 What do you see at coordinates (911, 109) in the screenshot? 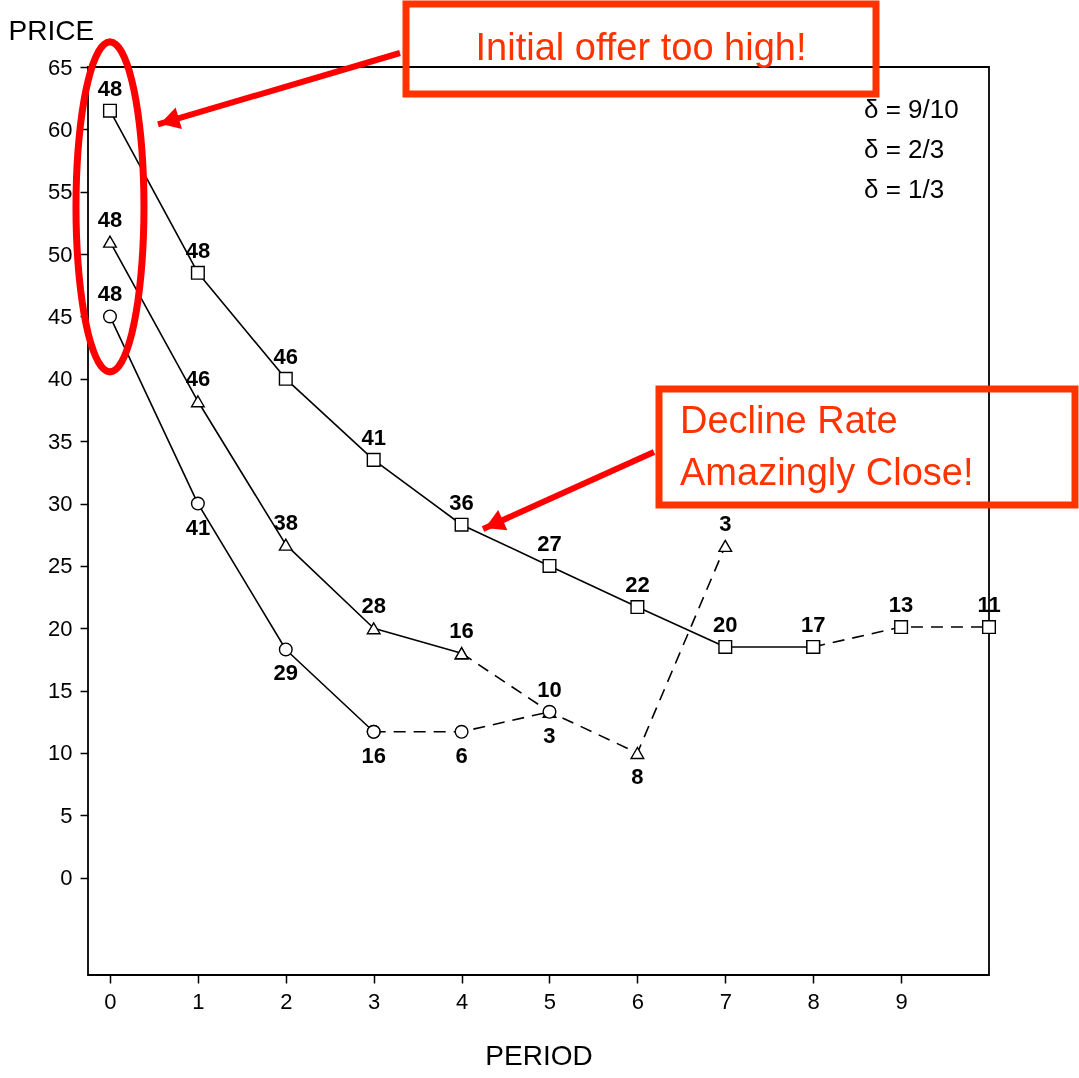
I see `text: δ = 9/10` at bounding box center [911, 109].